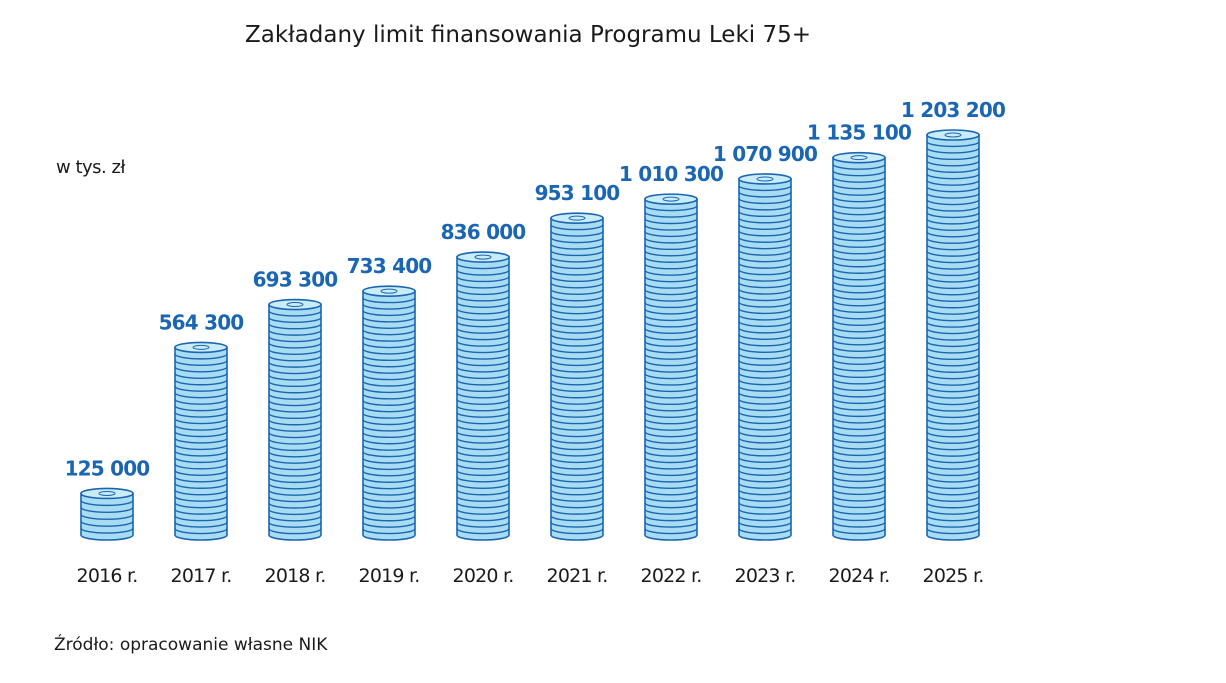 This screenshot has width=1226, height=683. Describe the element at coordinates (107, 468) in the screenshot. I see `value-label: 125 000` at that location.